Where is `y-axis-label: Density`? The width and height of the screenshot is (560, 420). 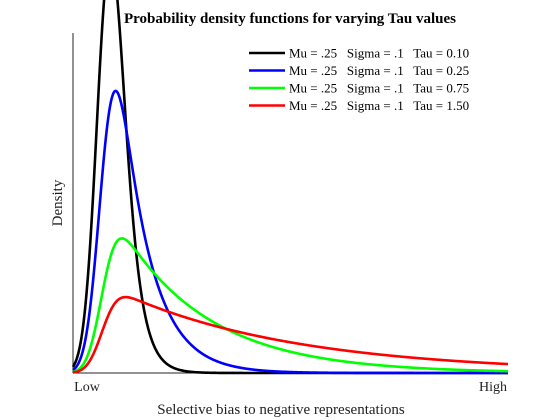 y-axis-label: Density is located at coordinates (58, 202).